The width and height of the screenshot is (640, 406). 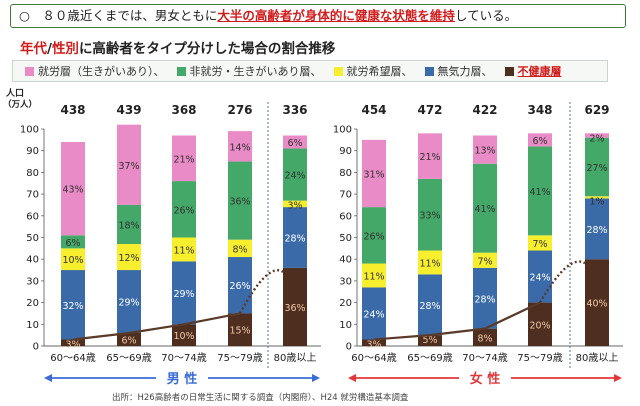 I want to click on male-label-non_employed_purpose-0: 6%, so click(x=72, y=243).